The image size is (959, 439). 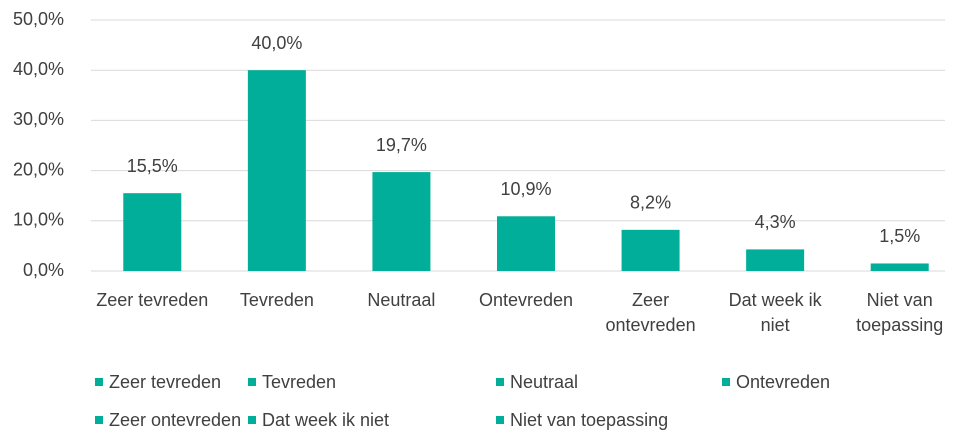 What do you see at coordinates (38, 19) in the screenshot?
I see `y-tick-label: 50,0%` at bounding box center [38, 19].